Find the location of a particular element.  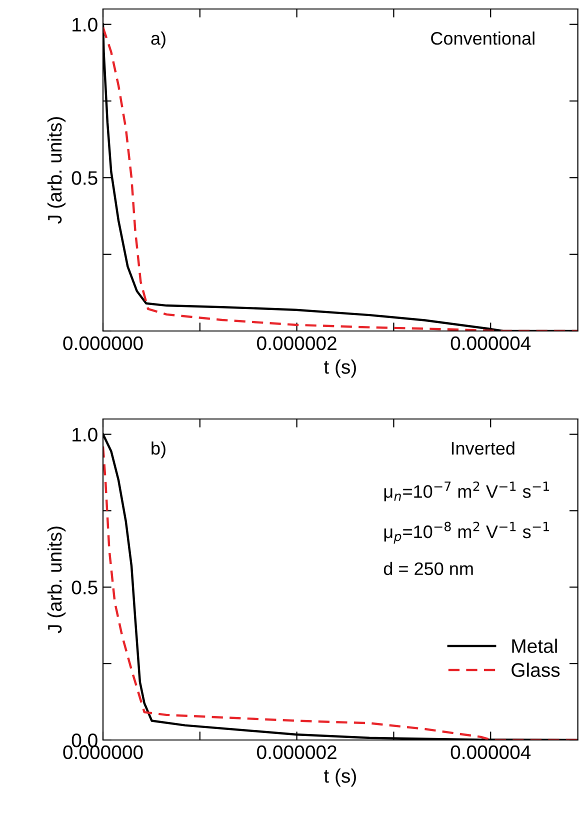

annotation: b) is located at coordinates (159, 449).